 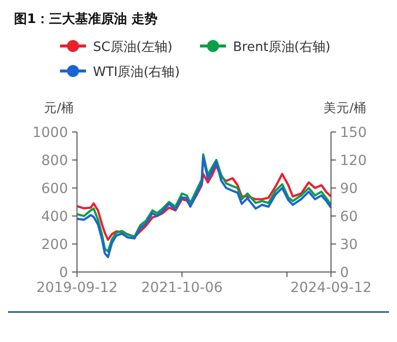 I want to click on y2-tick-label: 150, so click(x=353, y=133).